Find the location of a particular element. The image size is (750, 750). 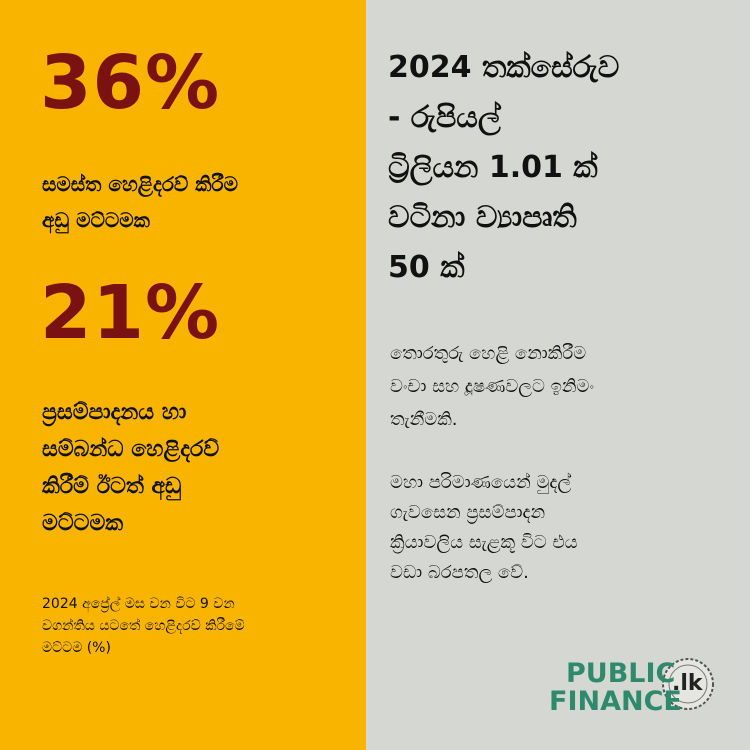

paragraph: තොරතුරු හෙළි නොකිරීම is located at coordinates (488, 353).